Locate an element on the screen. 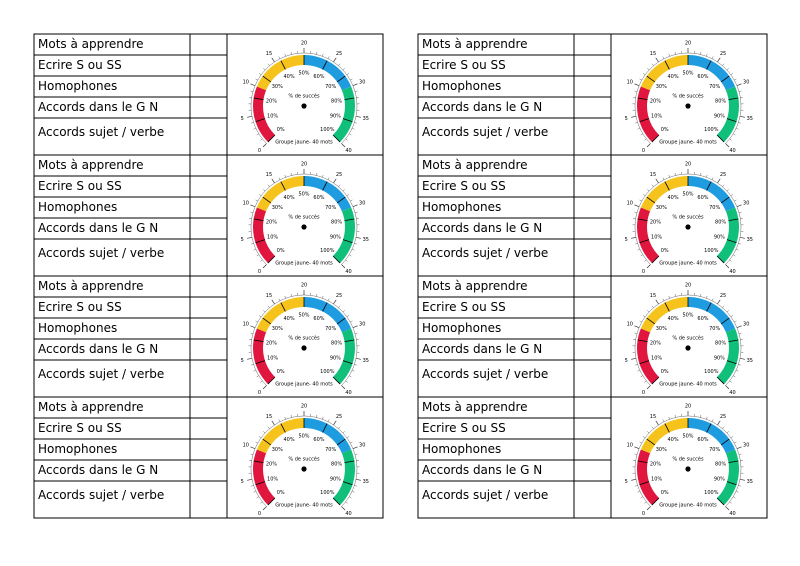  percent-label: 80% is located at coordinates (336, 343).